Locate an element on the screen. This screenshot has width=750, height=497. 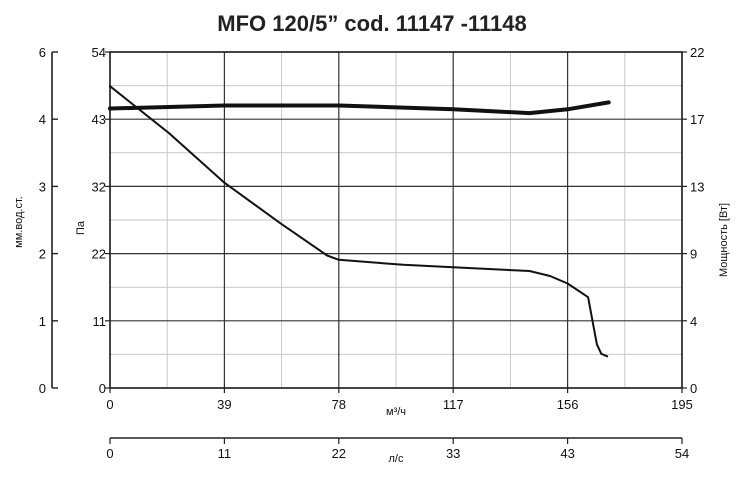
y-outer-axis-label: мм.вод.ст. is located at coordinates (19, 222).